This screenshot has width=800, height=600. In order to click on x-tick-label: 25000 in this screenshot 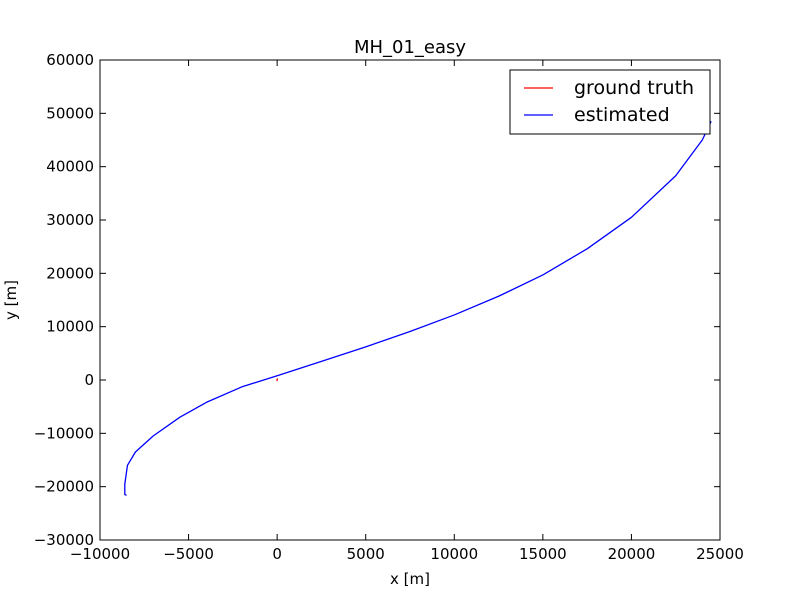, I will do `click(720, 554)`.